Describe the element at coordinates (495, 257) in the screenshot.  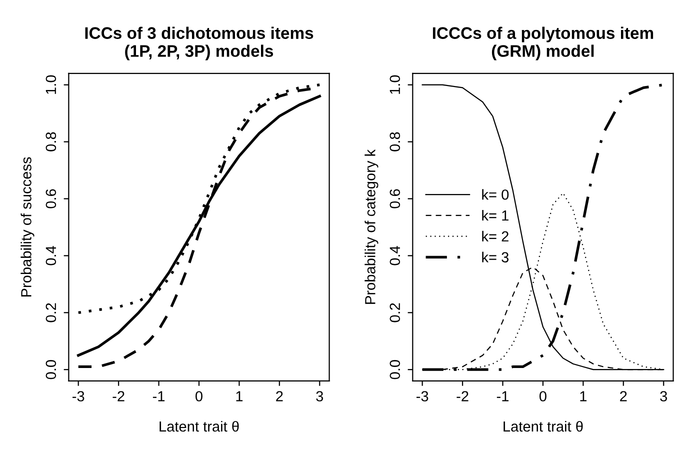
I see `legend-label: k= 3` at that location.